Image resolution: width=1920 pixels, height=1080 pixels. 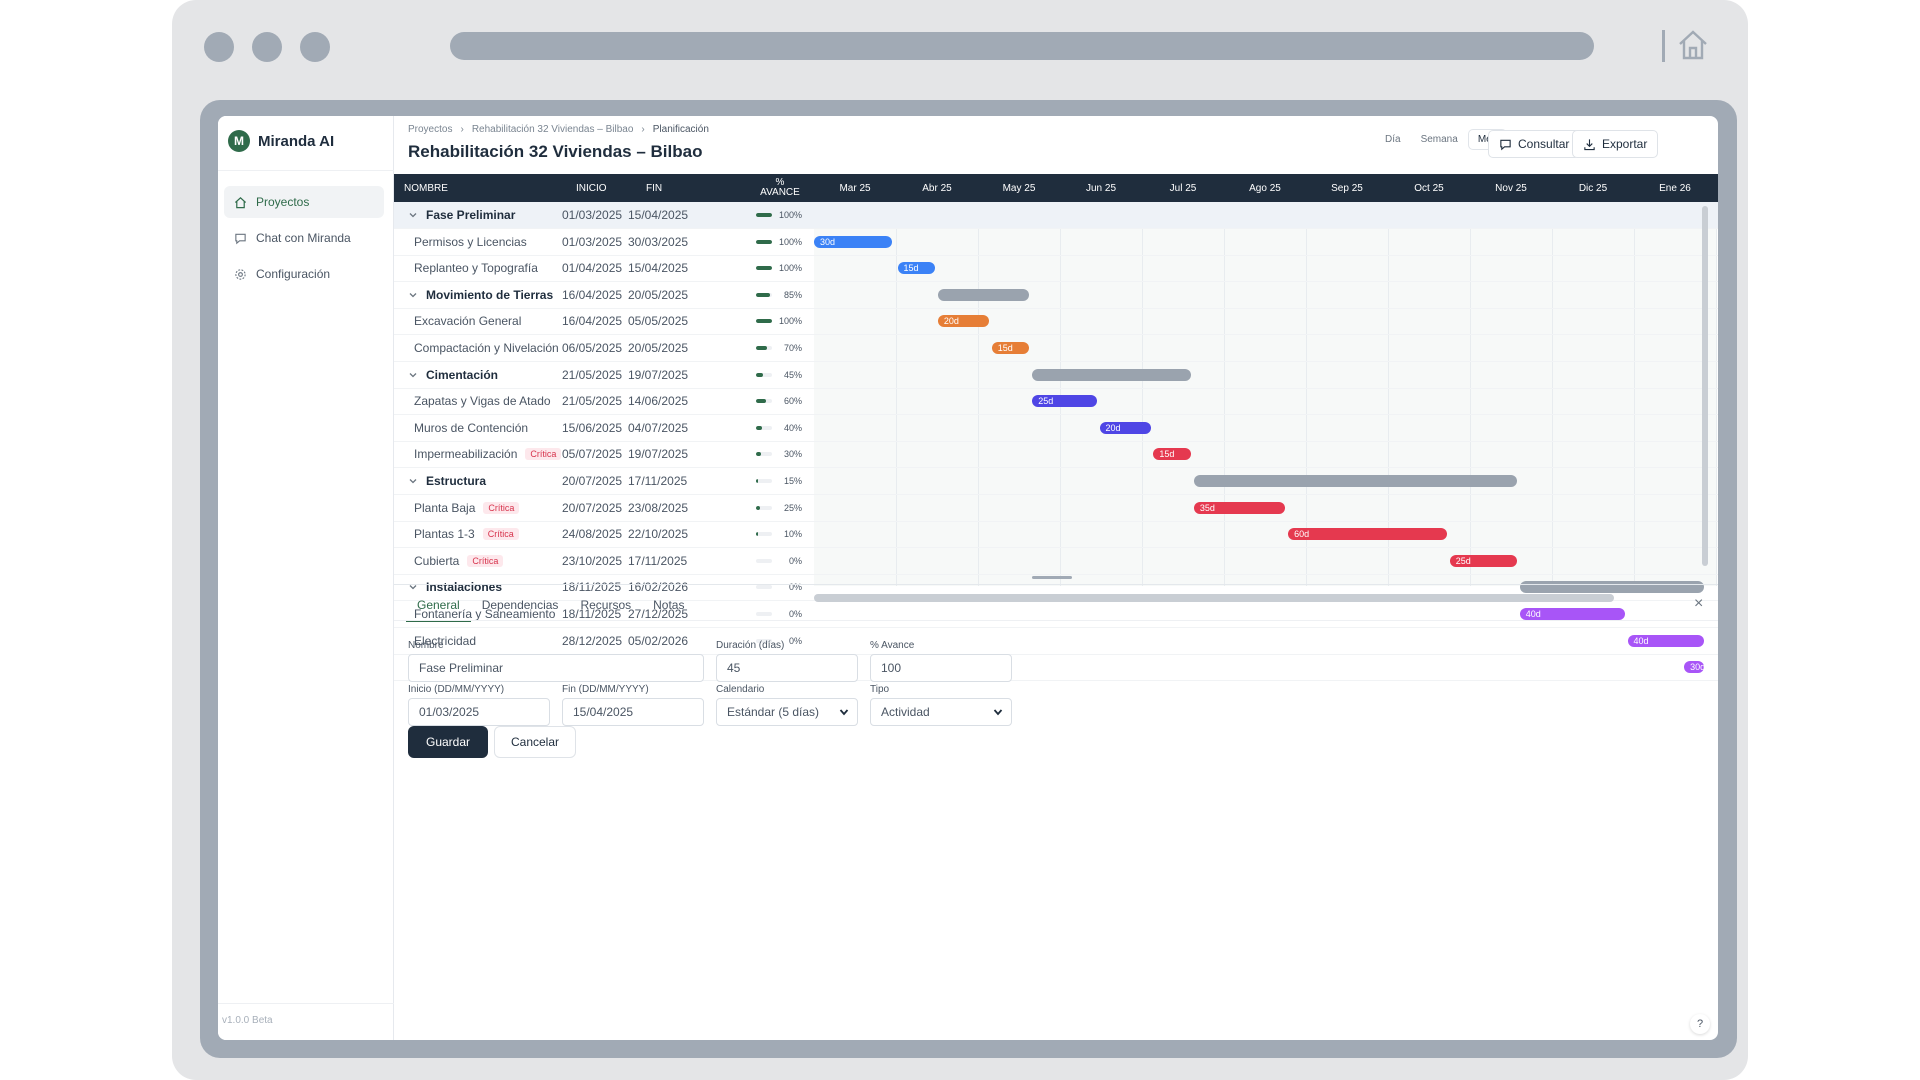 I want to click on sidebar-item-proyectos: Proyectos, so click(x=304, y=202).